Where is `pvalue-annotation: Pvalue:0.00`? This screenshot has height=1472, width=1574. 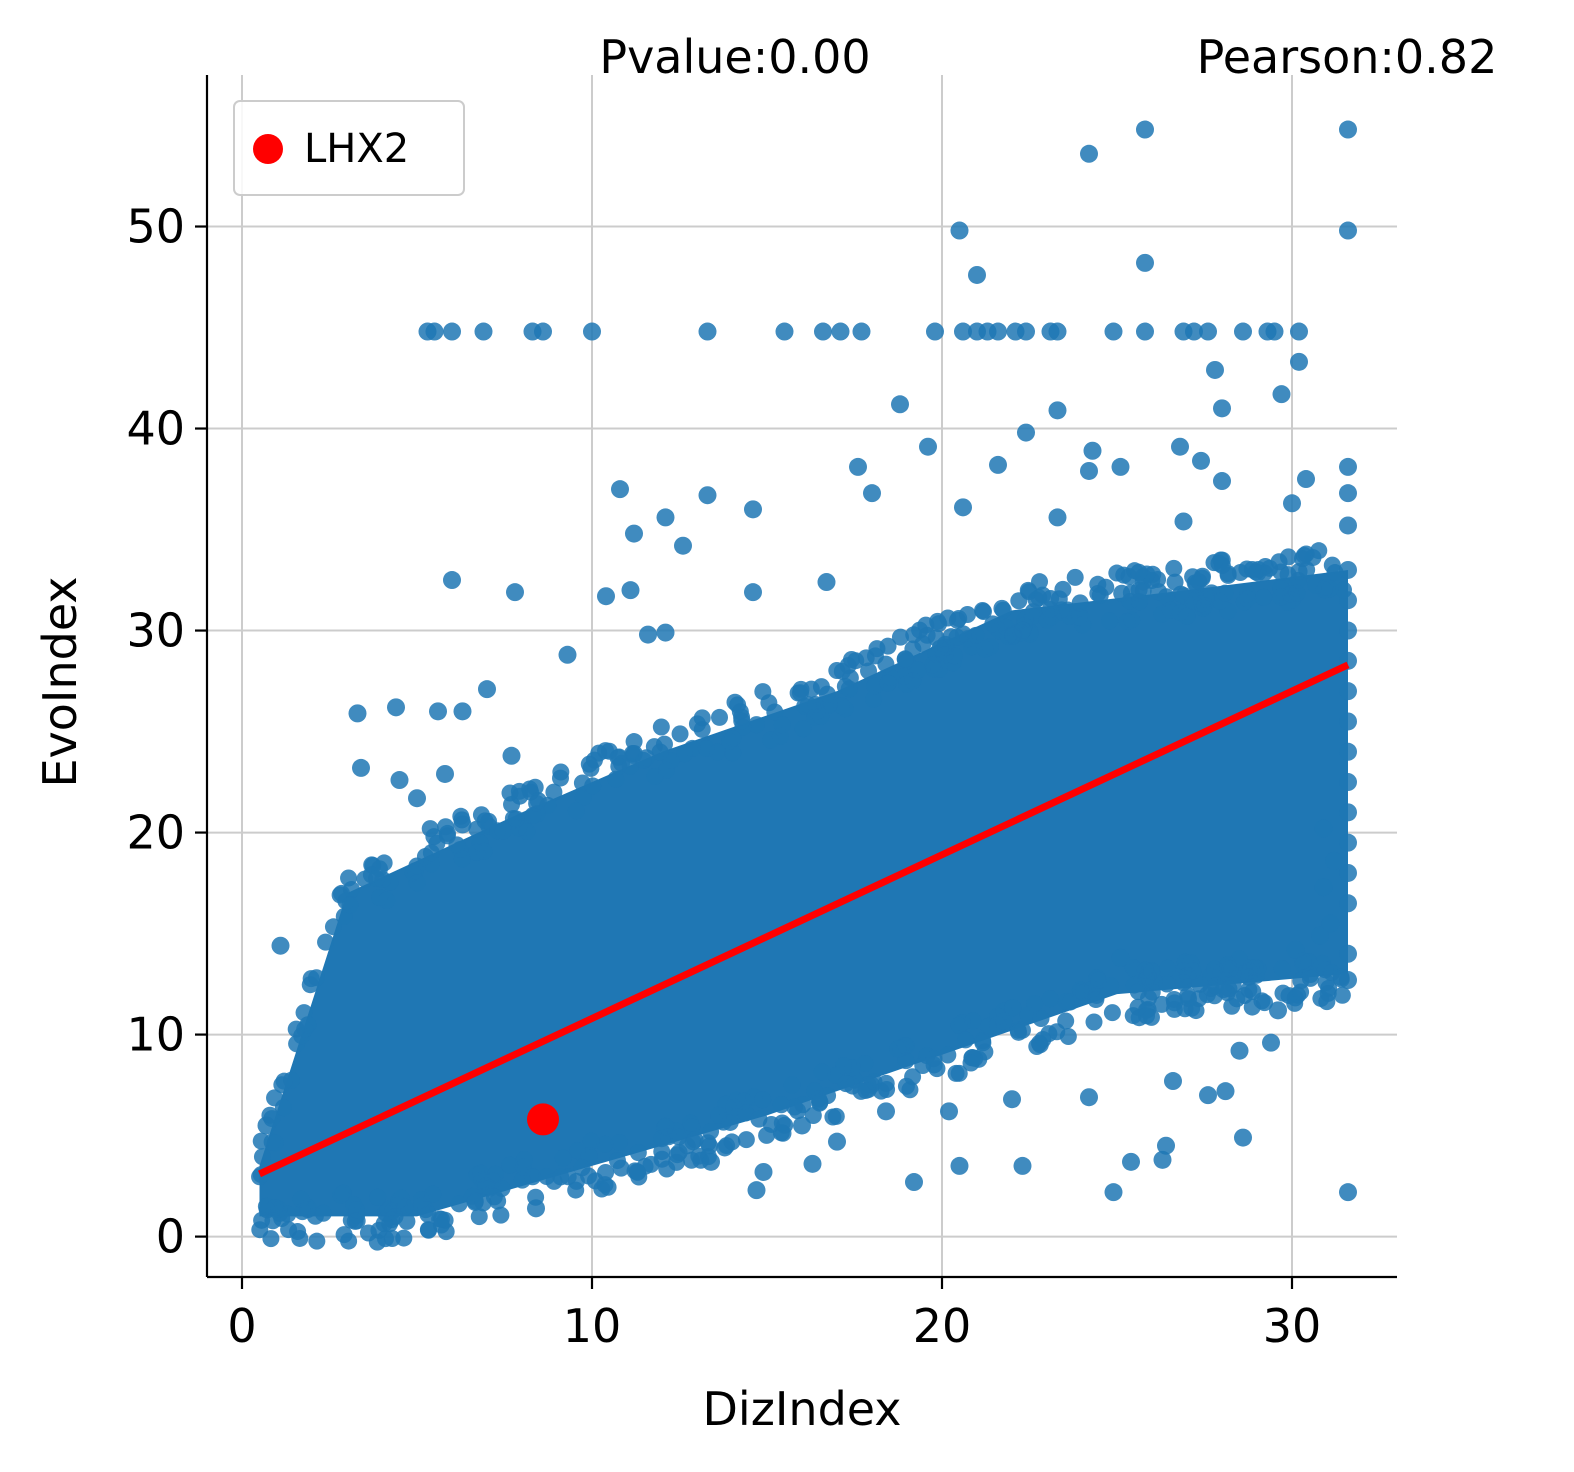 pvalue-annotation: Pvalue:0.00 is located at coordinates (734, 57).